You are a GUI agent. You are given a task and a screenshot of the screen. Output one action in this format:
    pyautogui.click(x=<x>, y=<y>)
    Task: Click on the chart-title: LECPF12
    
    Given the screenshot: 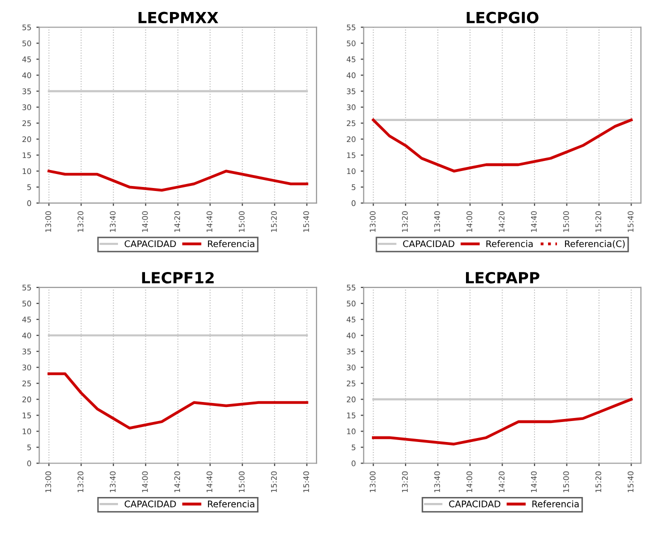 What is the action you would take?
    pyautogui.click(x=178, y=278)
    